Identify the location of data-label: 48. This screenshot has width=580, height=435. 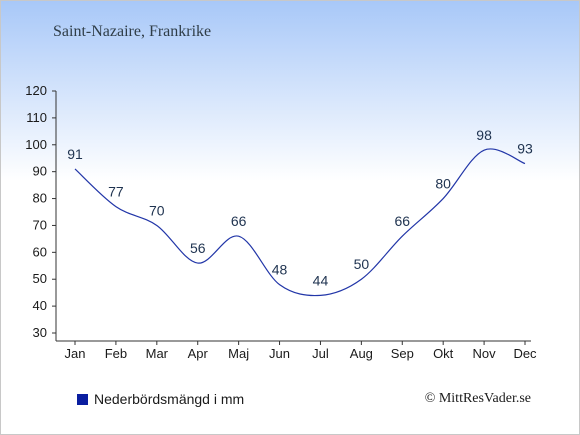
(280, 270).